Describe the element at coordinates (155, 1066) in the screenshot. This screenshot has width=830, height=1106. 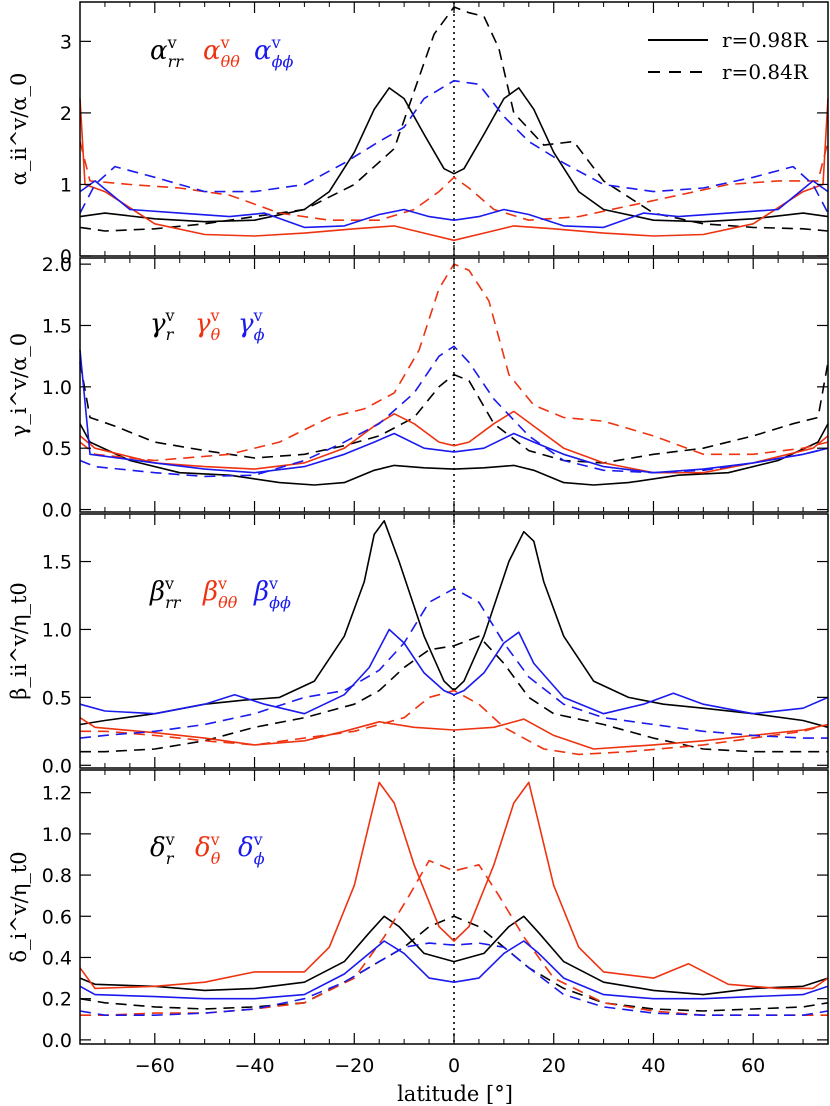
I see `x-tick-label: −60` at that location.